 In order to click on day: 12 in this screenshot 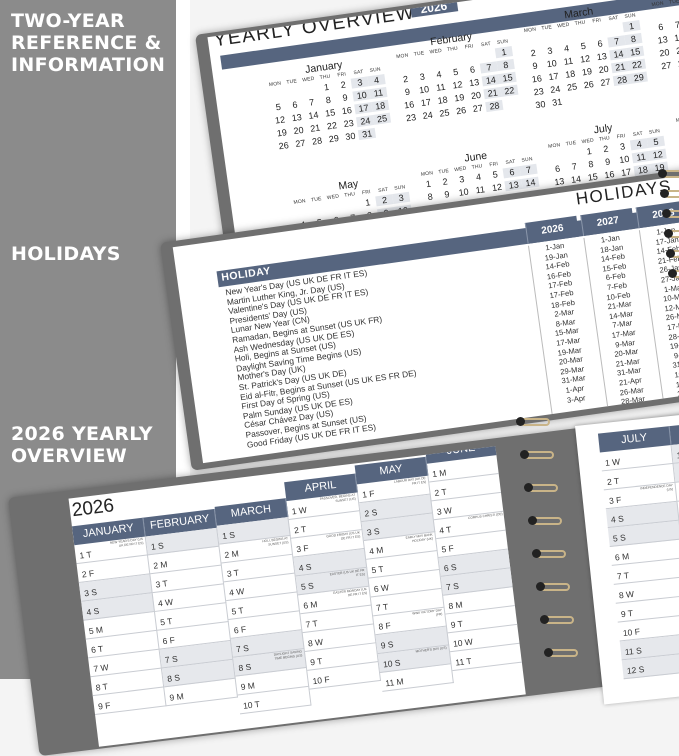, I will do `click(497, 187)`.